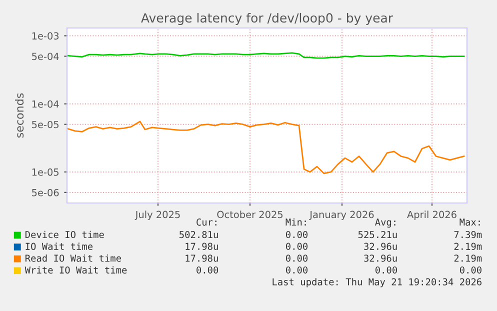  I want to click on text: 525.21u, so click(377, 234).